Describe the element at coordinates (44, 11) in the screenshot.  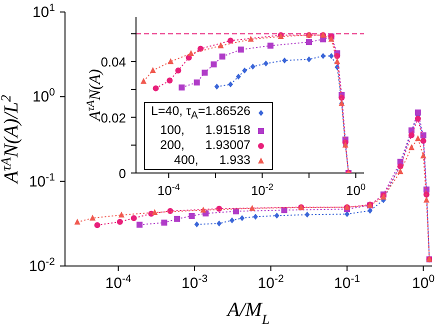
I see `y-tick-label: 10$^{1}$` at that location.